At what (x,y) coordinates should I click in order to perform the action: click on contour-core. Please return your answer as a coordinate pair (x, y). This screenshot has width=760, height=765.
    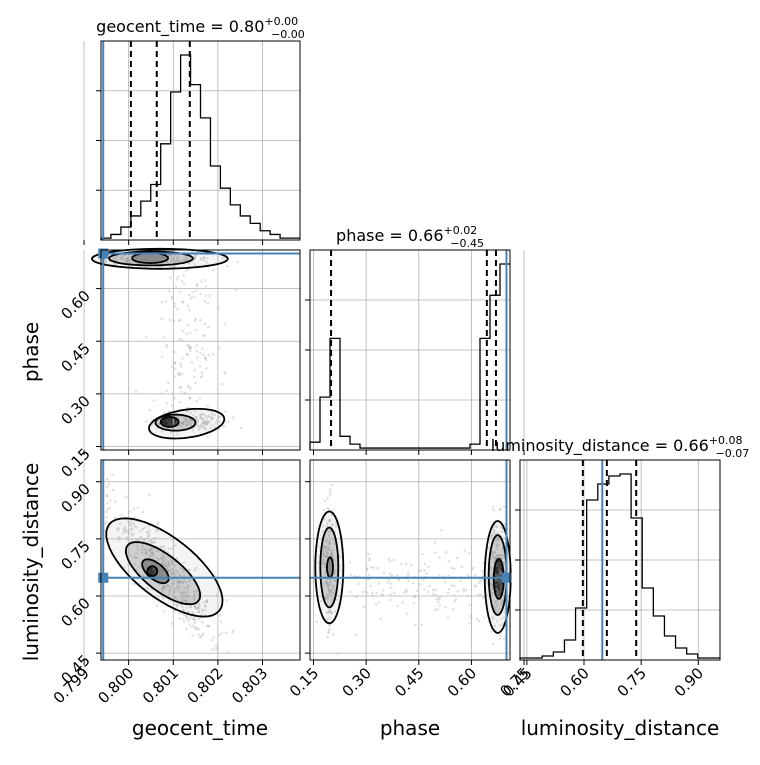
    Looking at the image, I should click on (152, 571).